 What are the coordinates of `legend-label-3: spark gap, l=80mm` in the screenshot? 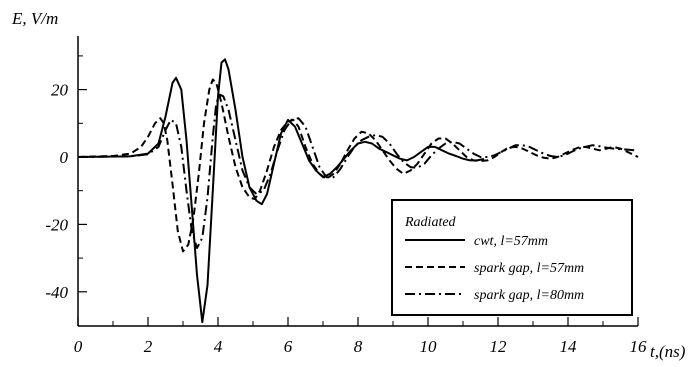 It's located at (529, 295).